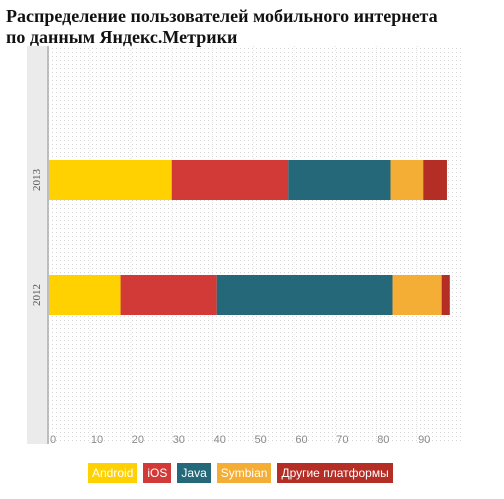 The height and width of the screenshot is (499, 504). I want to click on x-tick-label: 30, so click(179, 440).